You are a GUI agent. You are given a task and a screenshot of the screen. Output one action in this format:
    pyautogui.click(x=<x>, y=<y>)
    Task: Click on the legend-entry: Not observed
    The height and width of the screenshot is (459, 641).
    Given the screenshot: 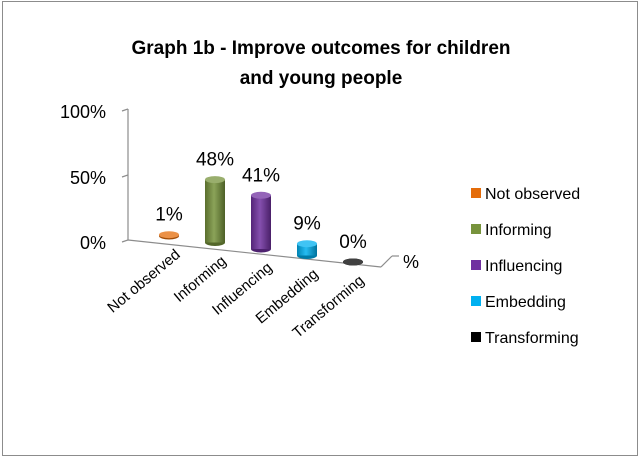 What is the action you would take?
    pyautogui.click(x=532, y=194)
    